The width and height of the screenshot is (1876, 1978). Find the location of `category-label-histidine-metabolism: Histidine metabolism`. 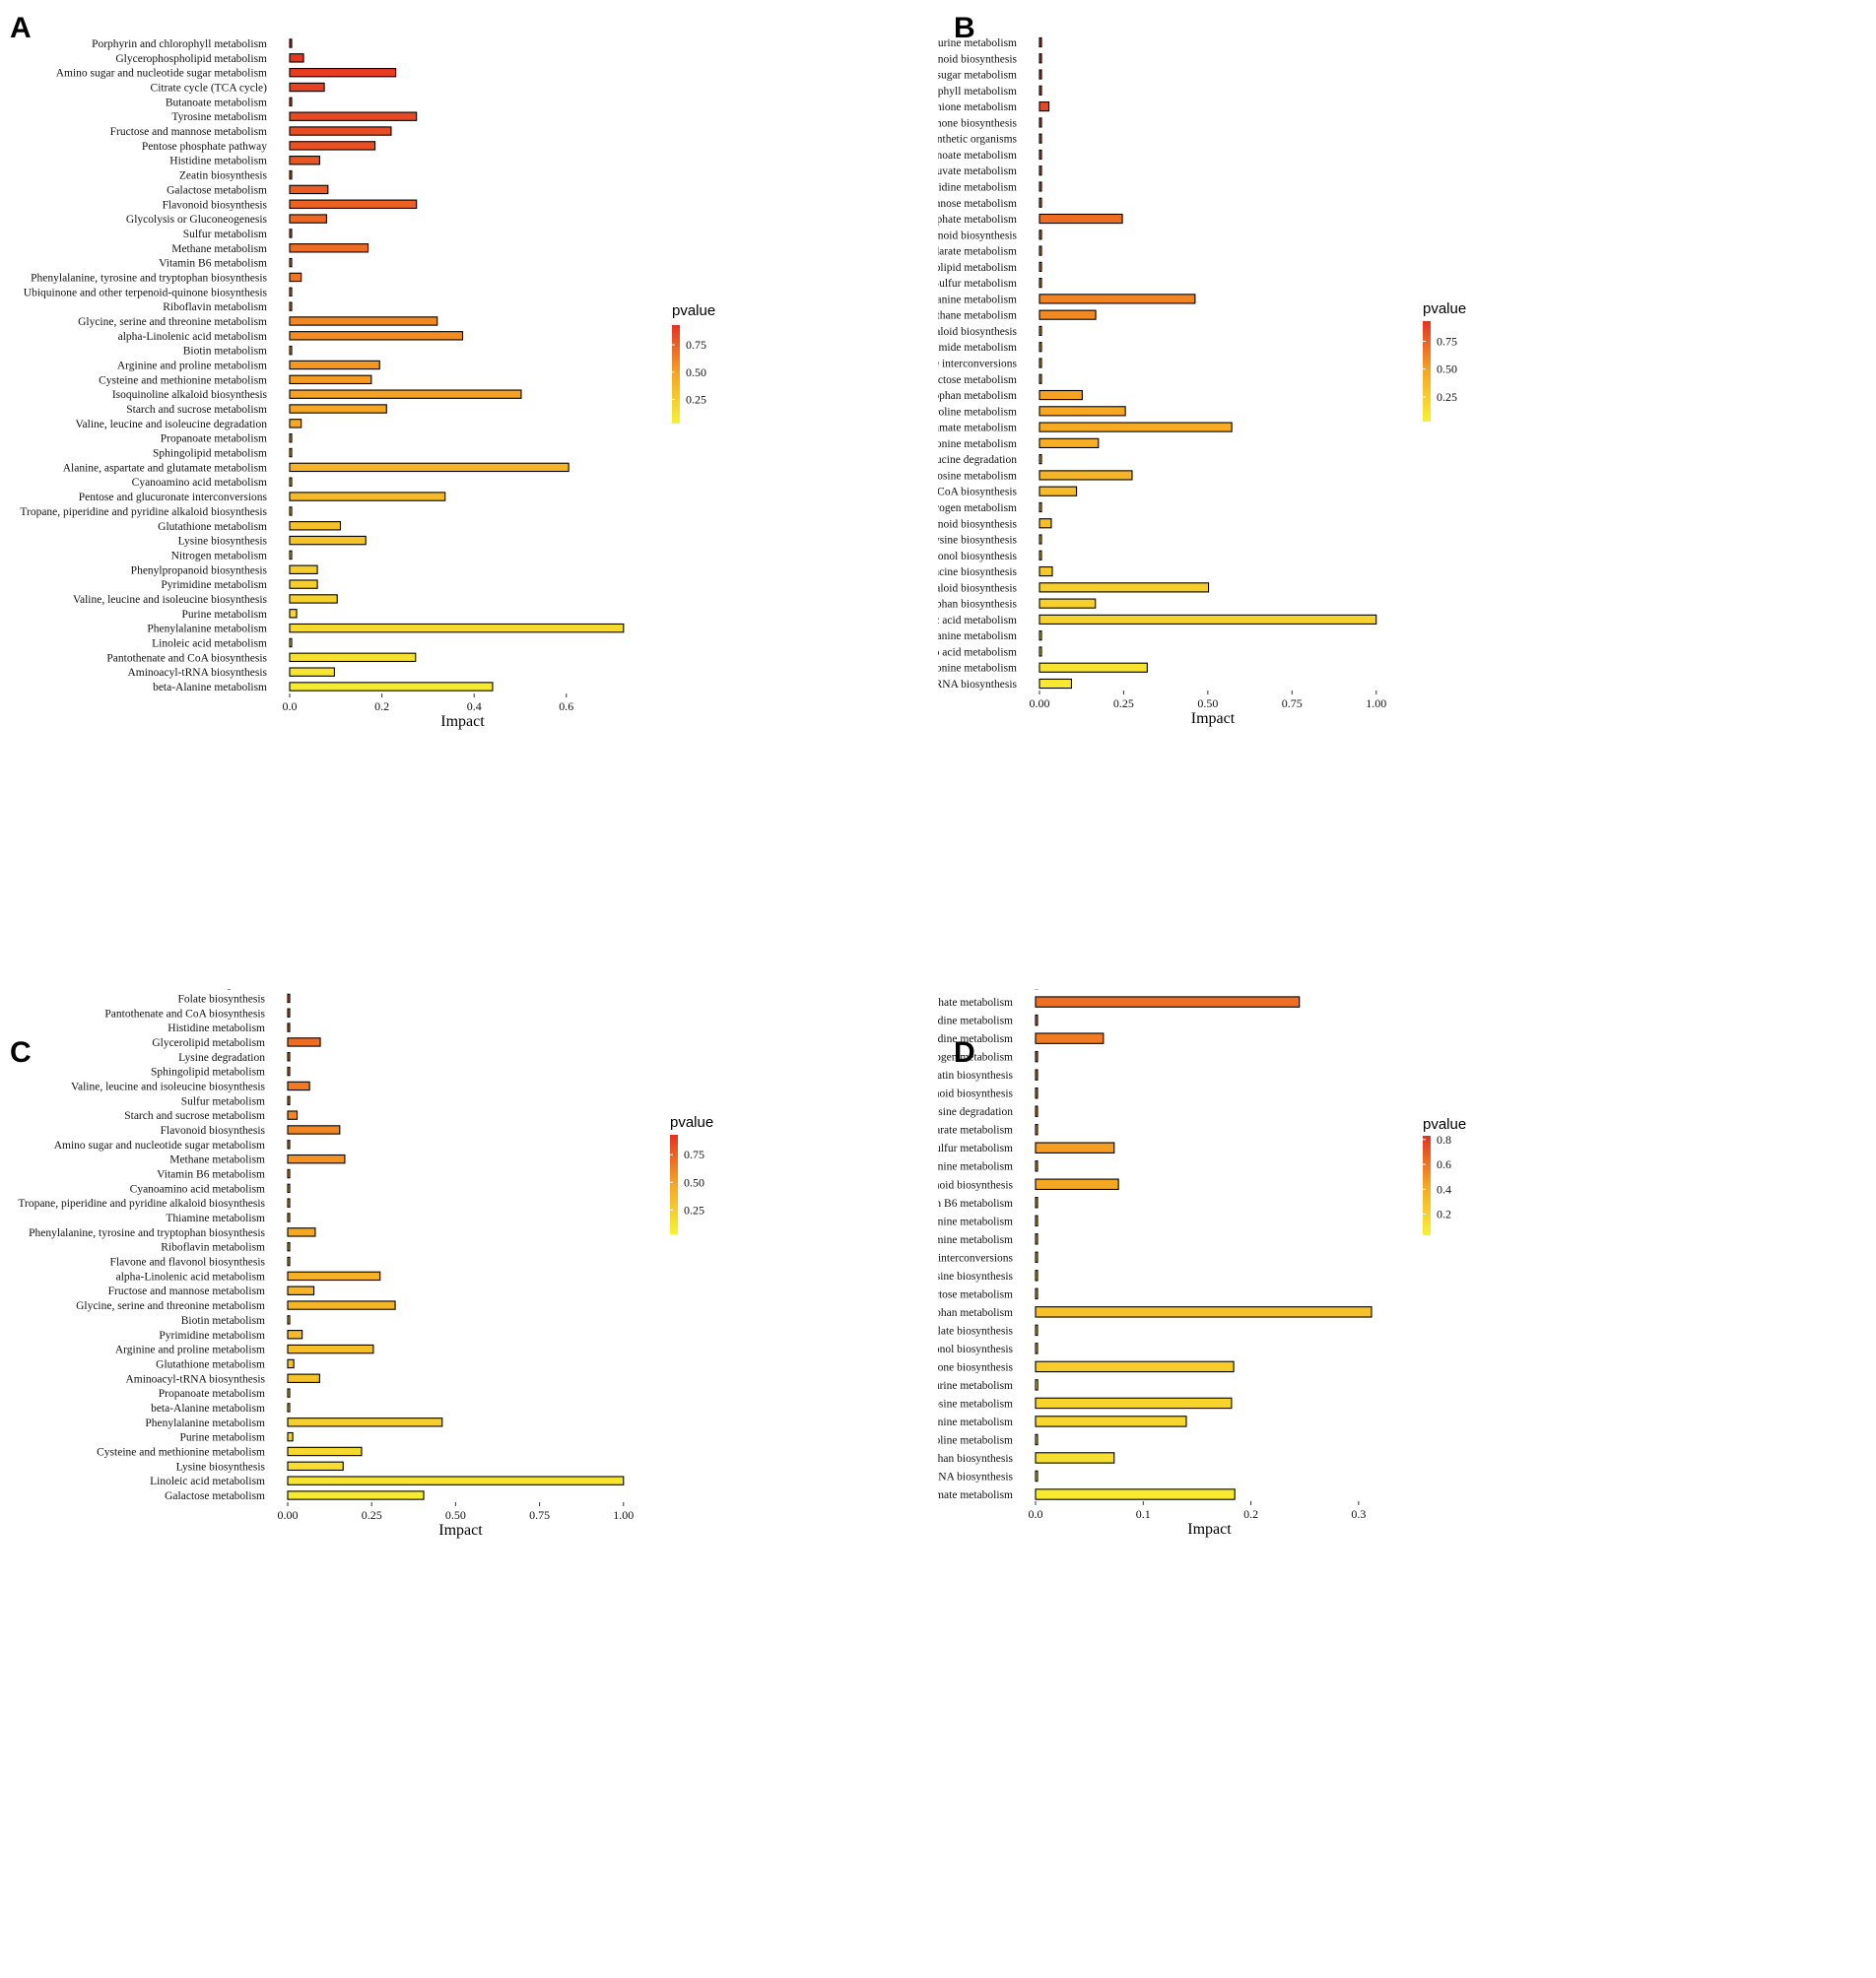

category-label-histidine-metabolism: Histidine metabolism is located at coordinates (218, 161).